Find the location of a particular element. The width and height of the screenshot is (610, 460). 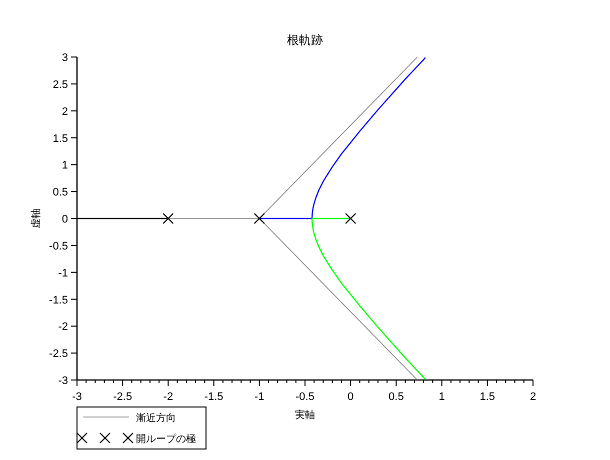

x-tick-label: -3 is located at coordinates (77, 397).